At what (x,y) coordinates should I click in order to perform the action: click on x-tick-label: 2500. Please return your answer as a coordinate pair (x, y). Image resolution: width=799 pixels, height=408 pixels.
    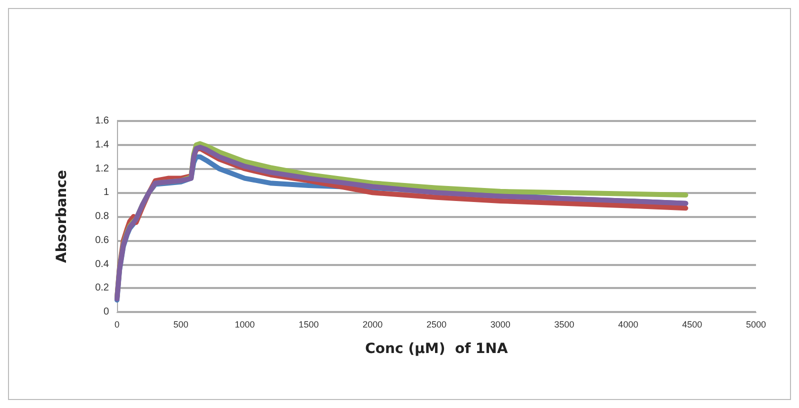
    Looking at the image, I should click on (436, 325).